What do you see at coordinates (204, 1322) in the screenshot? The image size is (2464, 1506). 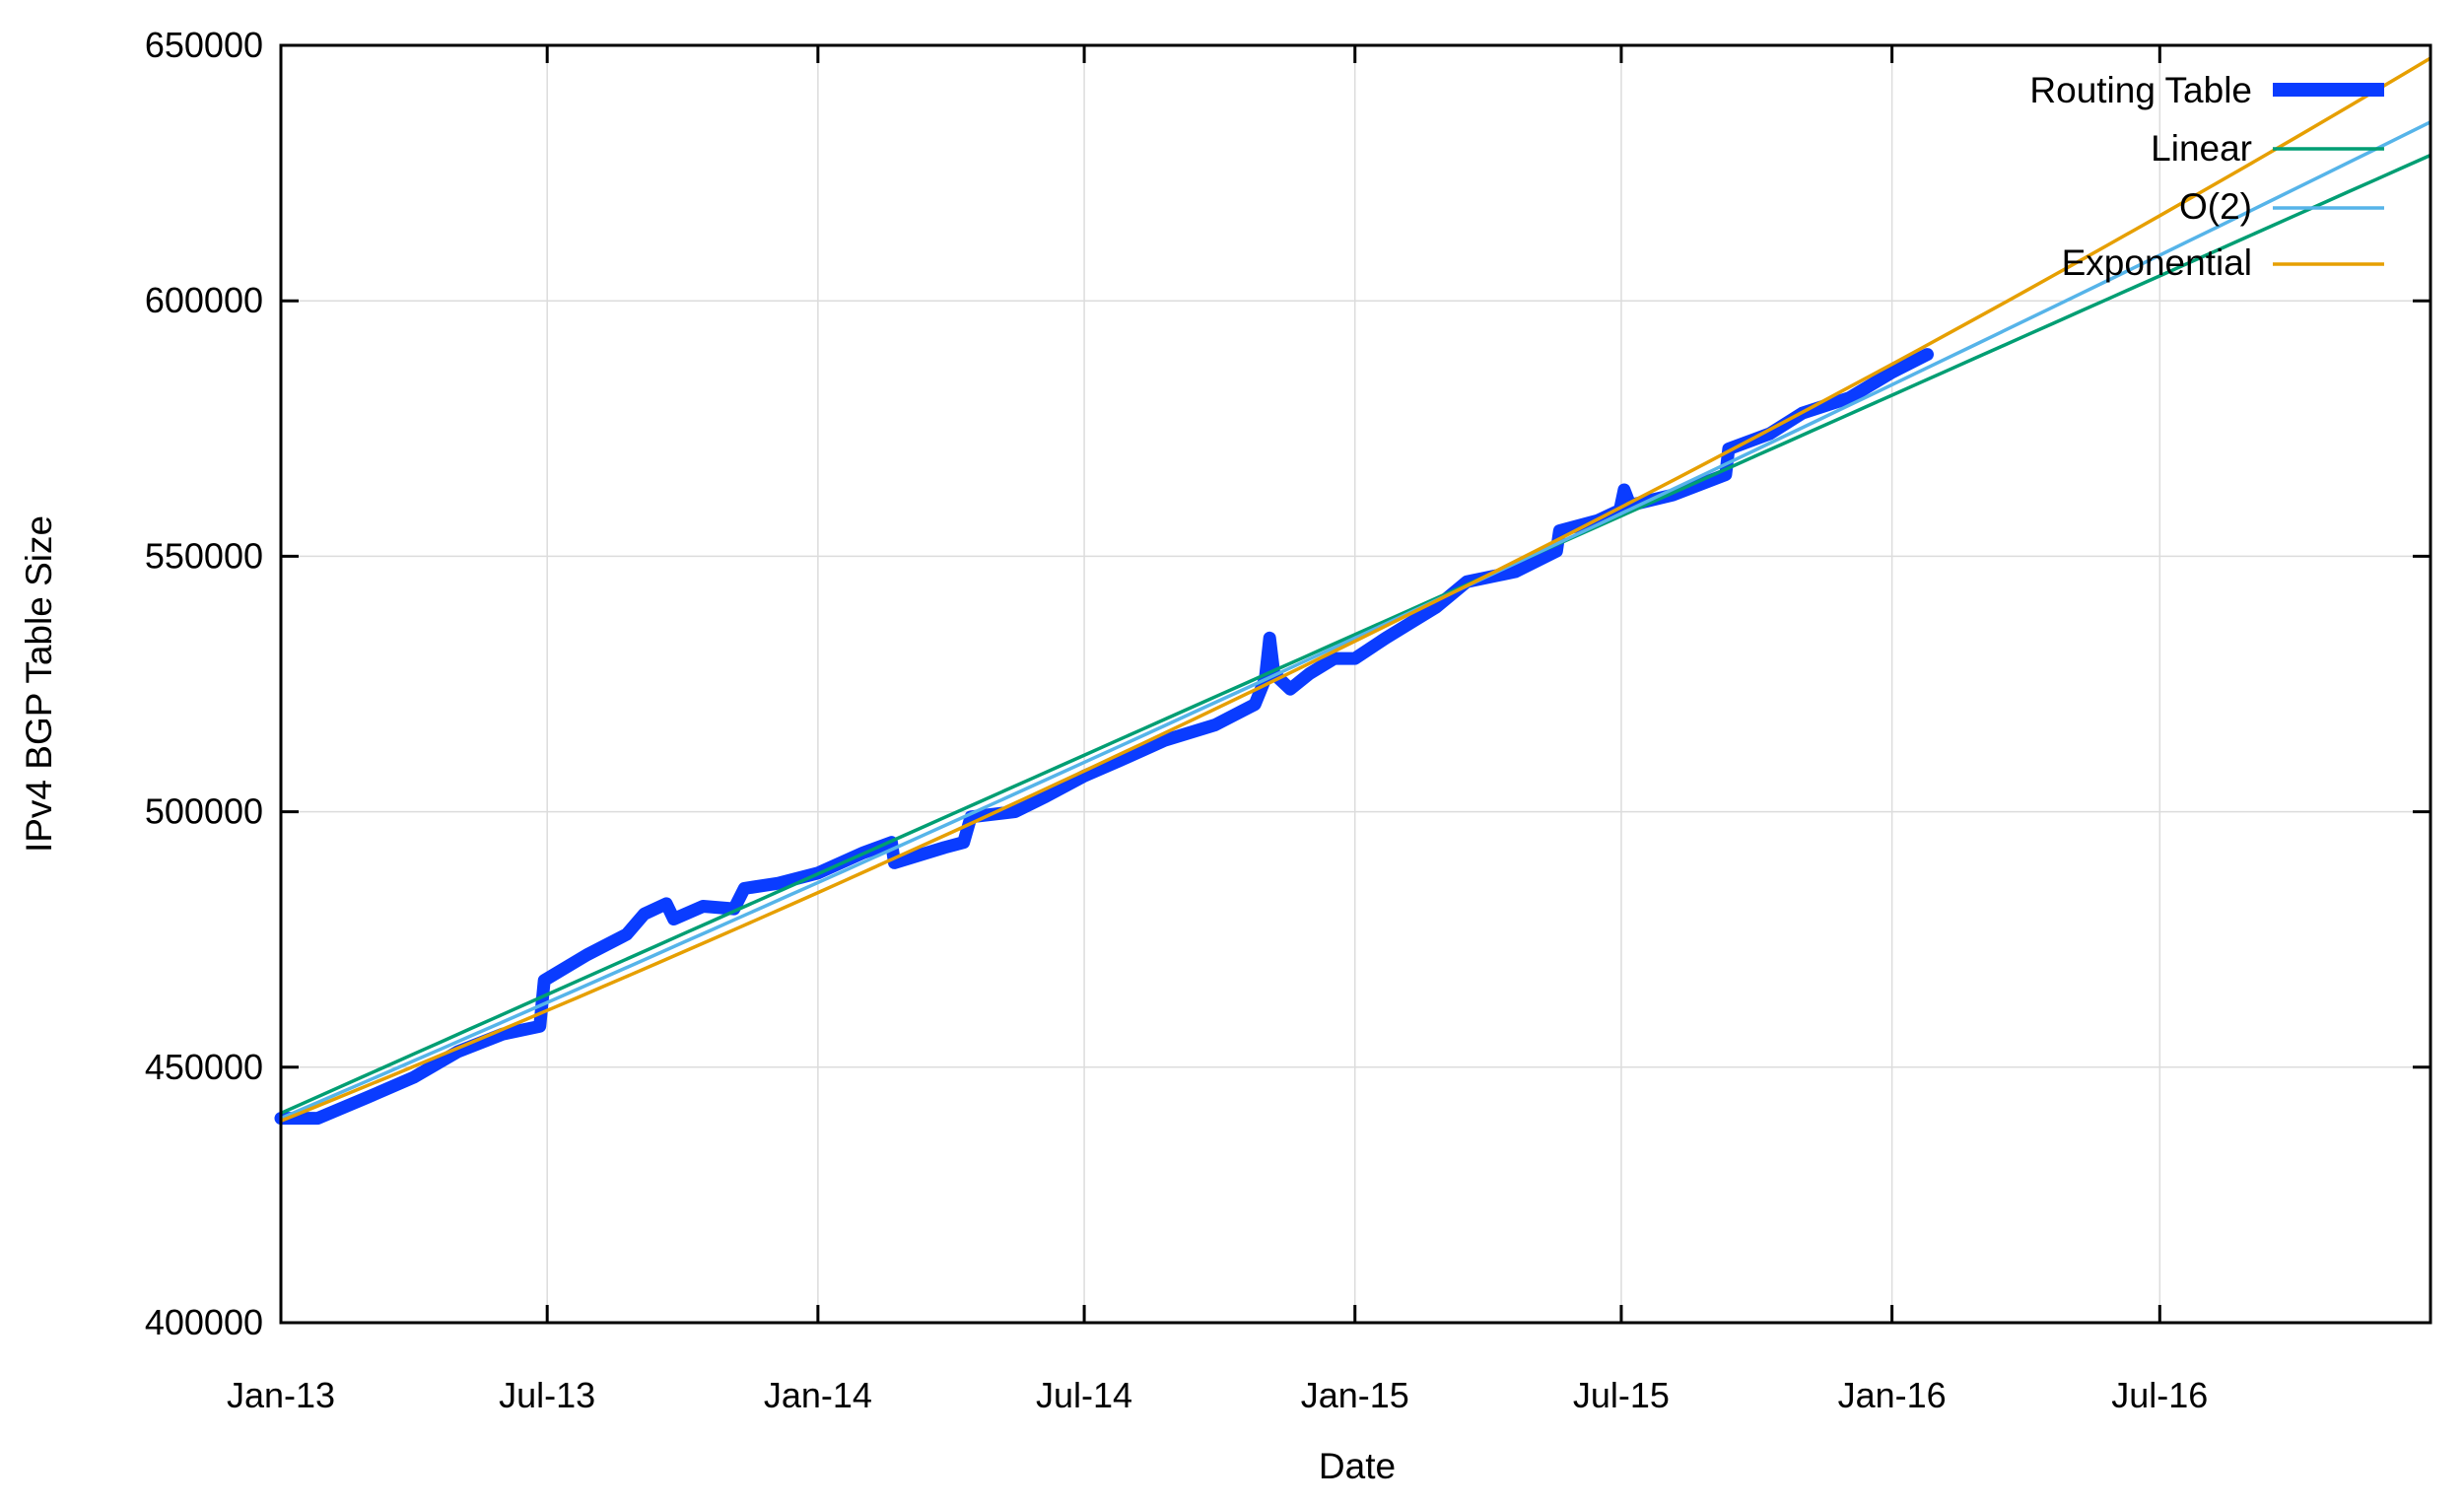 I see `y-tick-label: 400000` at bounding box center [204, 1322].